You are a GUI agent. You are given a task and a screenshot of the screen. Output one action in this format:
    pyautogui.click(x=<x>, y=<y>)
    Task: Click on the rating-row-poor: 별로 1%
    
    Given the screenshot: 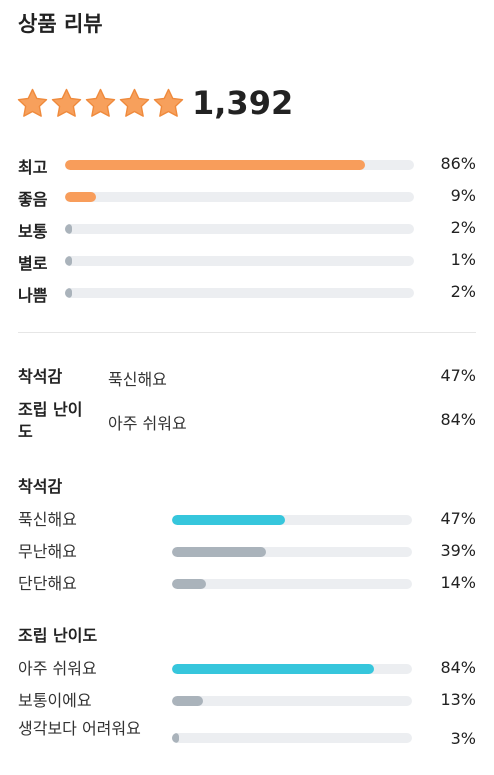 What is the action you would take?
    pyautogui.click(x=247, y=261)
    